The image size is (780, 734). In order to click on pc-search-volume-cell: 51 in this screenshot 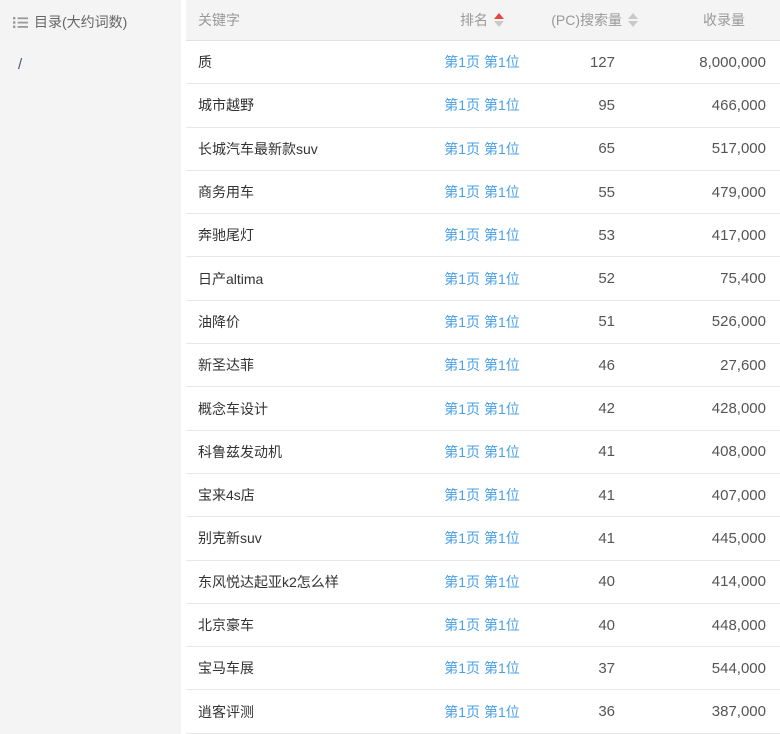, I will do `click(606, 322)`.